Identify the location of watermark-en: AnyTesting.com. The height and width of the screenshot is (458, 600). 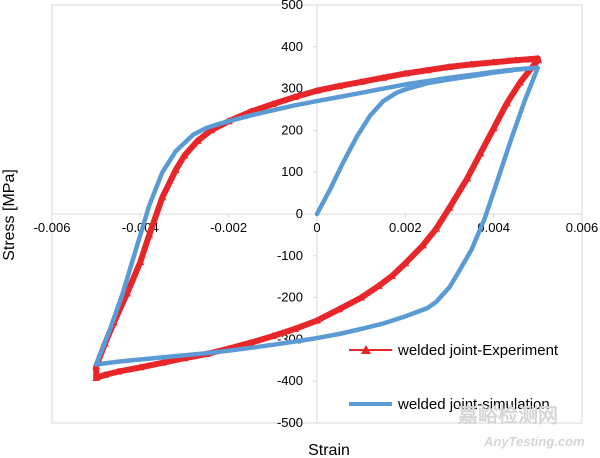
(534, 441).